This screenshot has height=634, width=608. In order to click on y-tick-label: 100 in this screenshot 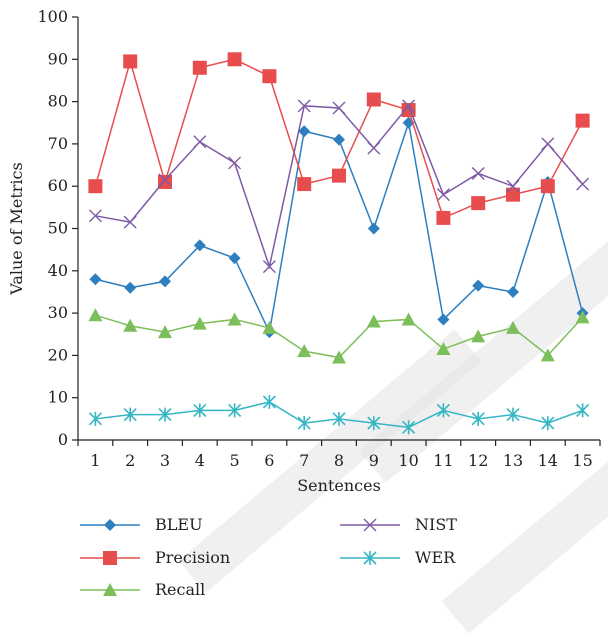, I will do `click(52, 16)`.